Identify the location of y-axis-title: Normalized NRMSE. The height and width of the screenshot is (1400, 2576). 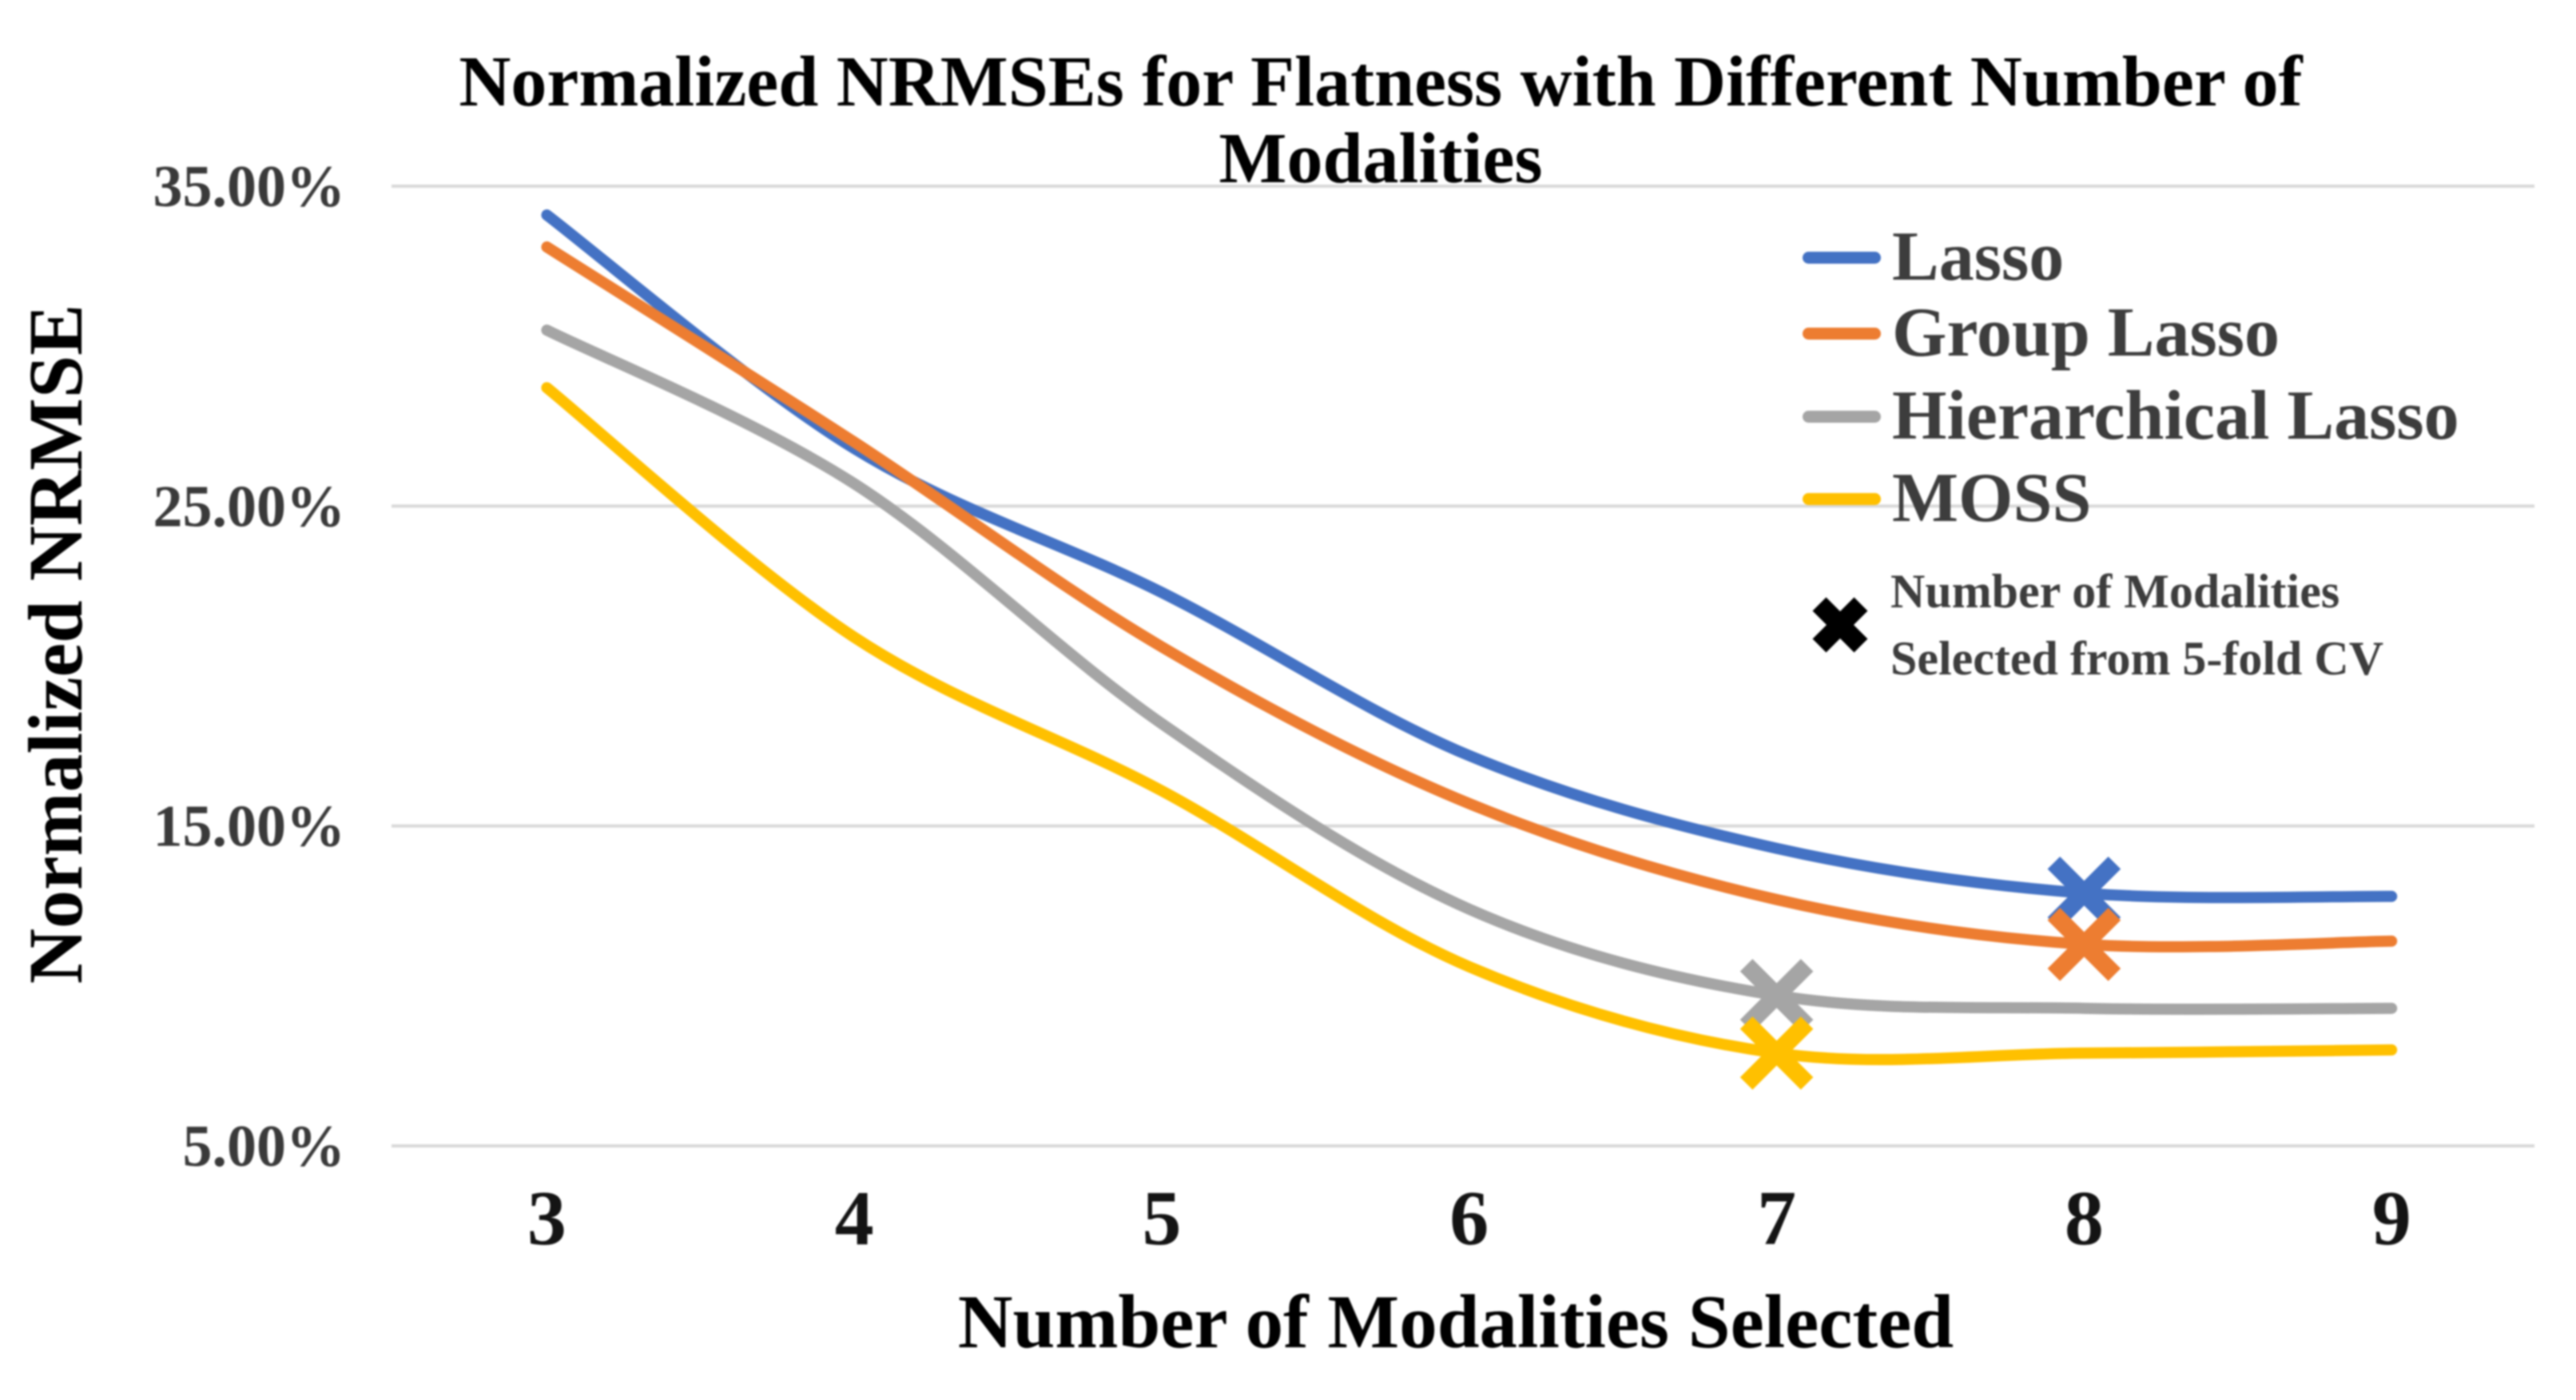
(55, 644).